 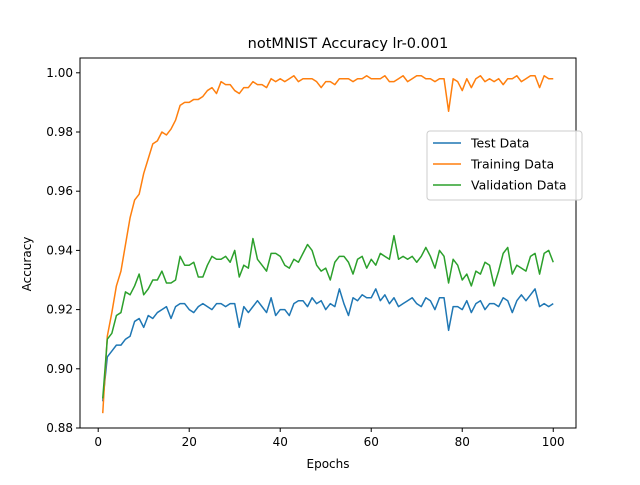 I want to click on legend: Test Data Training Data Validation Data, so click(x=504, y=165).